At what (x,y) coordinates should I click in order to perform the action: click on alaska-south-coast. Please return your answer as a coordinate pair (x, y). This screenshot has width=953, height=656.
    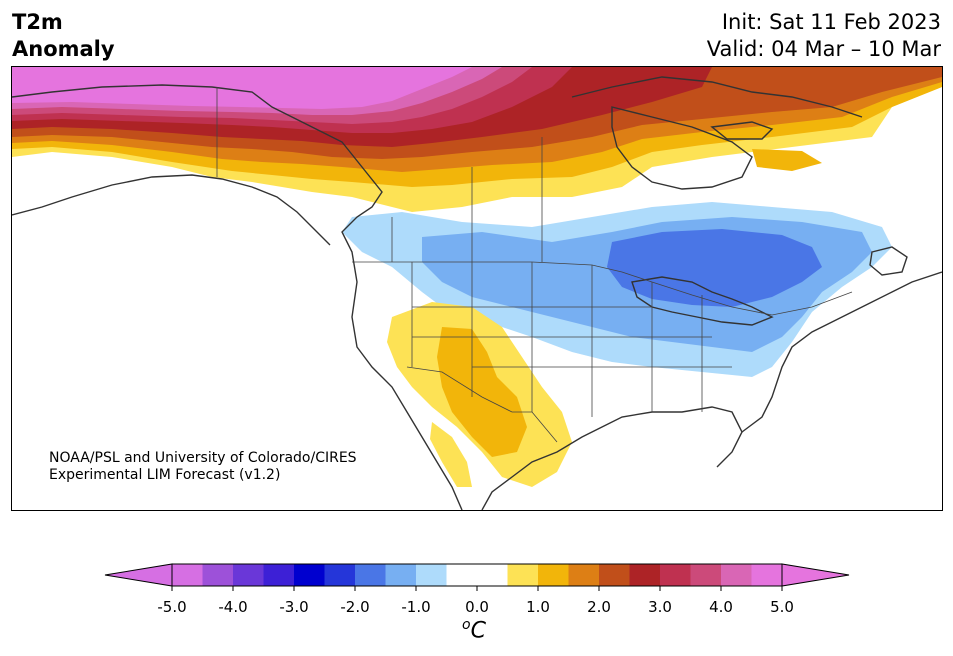
    Looking at the image, I should click on (171, 210).